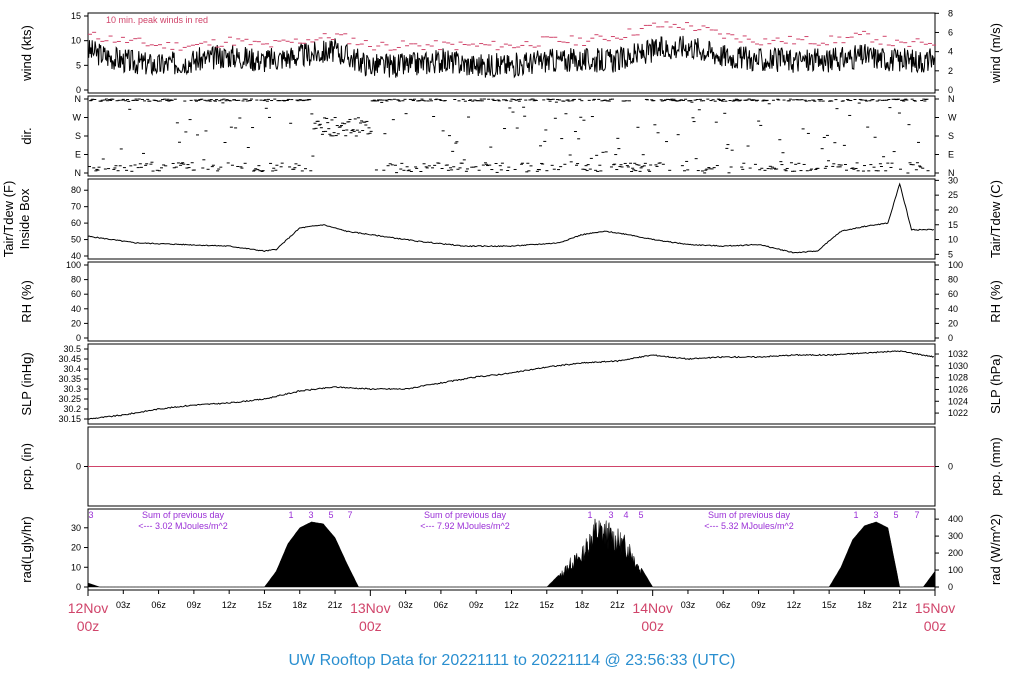 Image resolution: width=1024 pixels, height=700 pixels. What do you see at coordinates (76, 294) in the screenshot?
I see `ytick-humidity: 60` at bounding box center [76, 294].